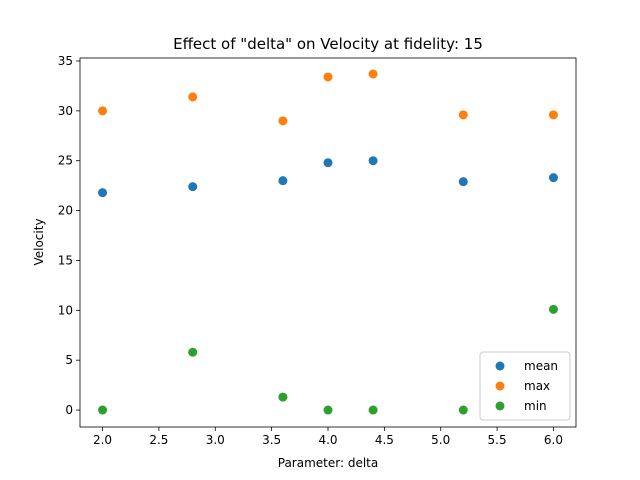 This screenshot has height=480, width=640. I want to click on x-tick-label: 2.5, so click(158, 440).